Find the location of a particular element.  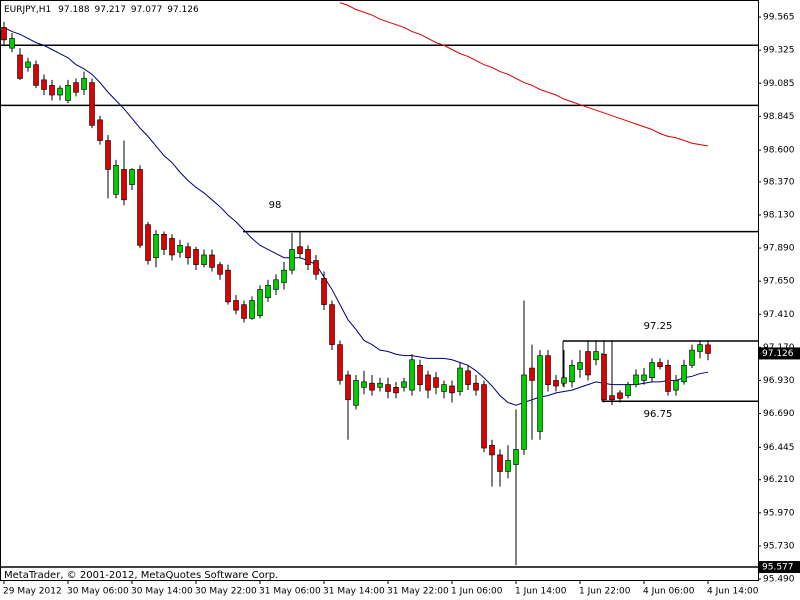

level-annotation: 96.75 is located at coordinates (658, 414).